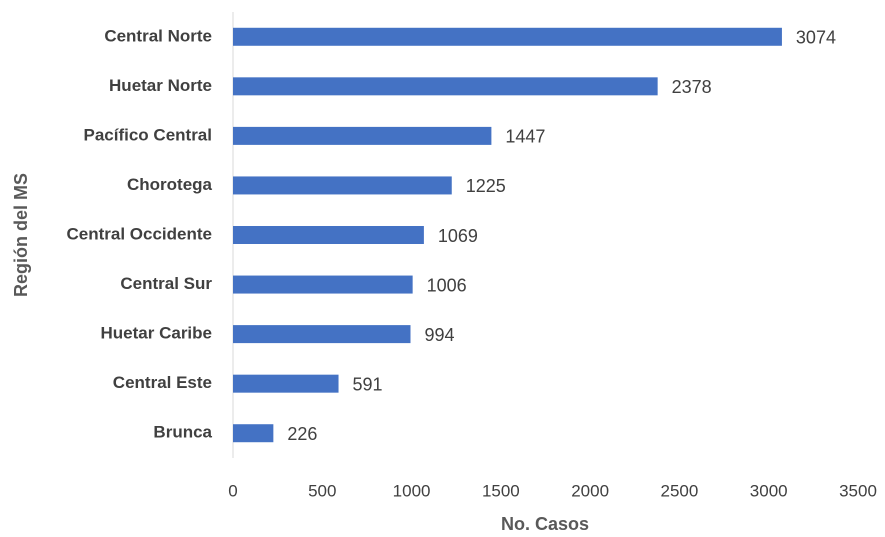 Image resolution: width=885 pixels, height=537 pixels. I want to click on value-label: 1069, so click(458, 236).